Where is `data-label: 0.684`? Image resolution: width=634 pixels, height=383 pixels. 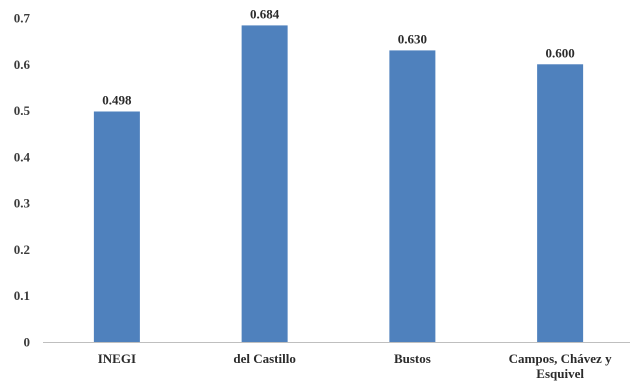
data-label: 0.684 is located at coordinates (265, 13).